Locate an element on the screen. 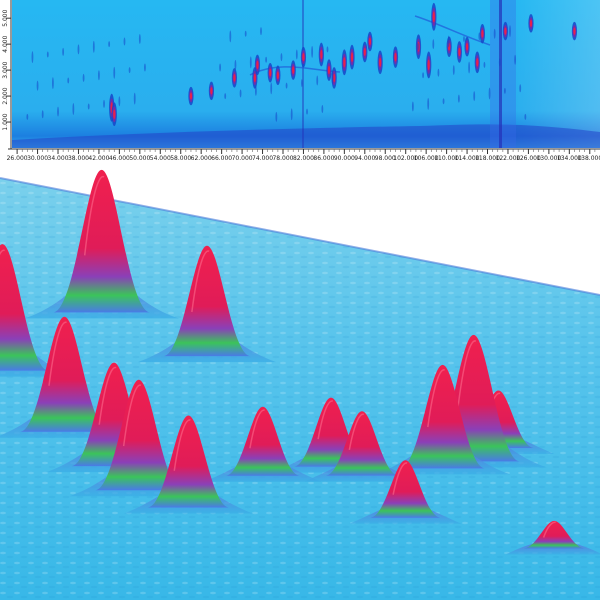 This screenshot has height=600, width=600. x-tick-label: 34.000 is located at coordinates (58, 158).